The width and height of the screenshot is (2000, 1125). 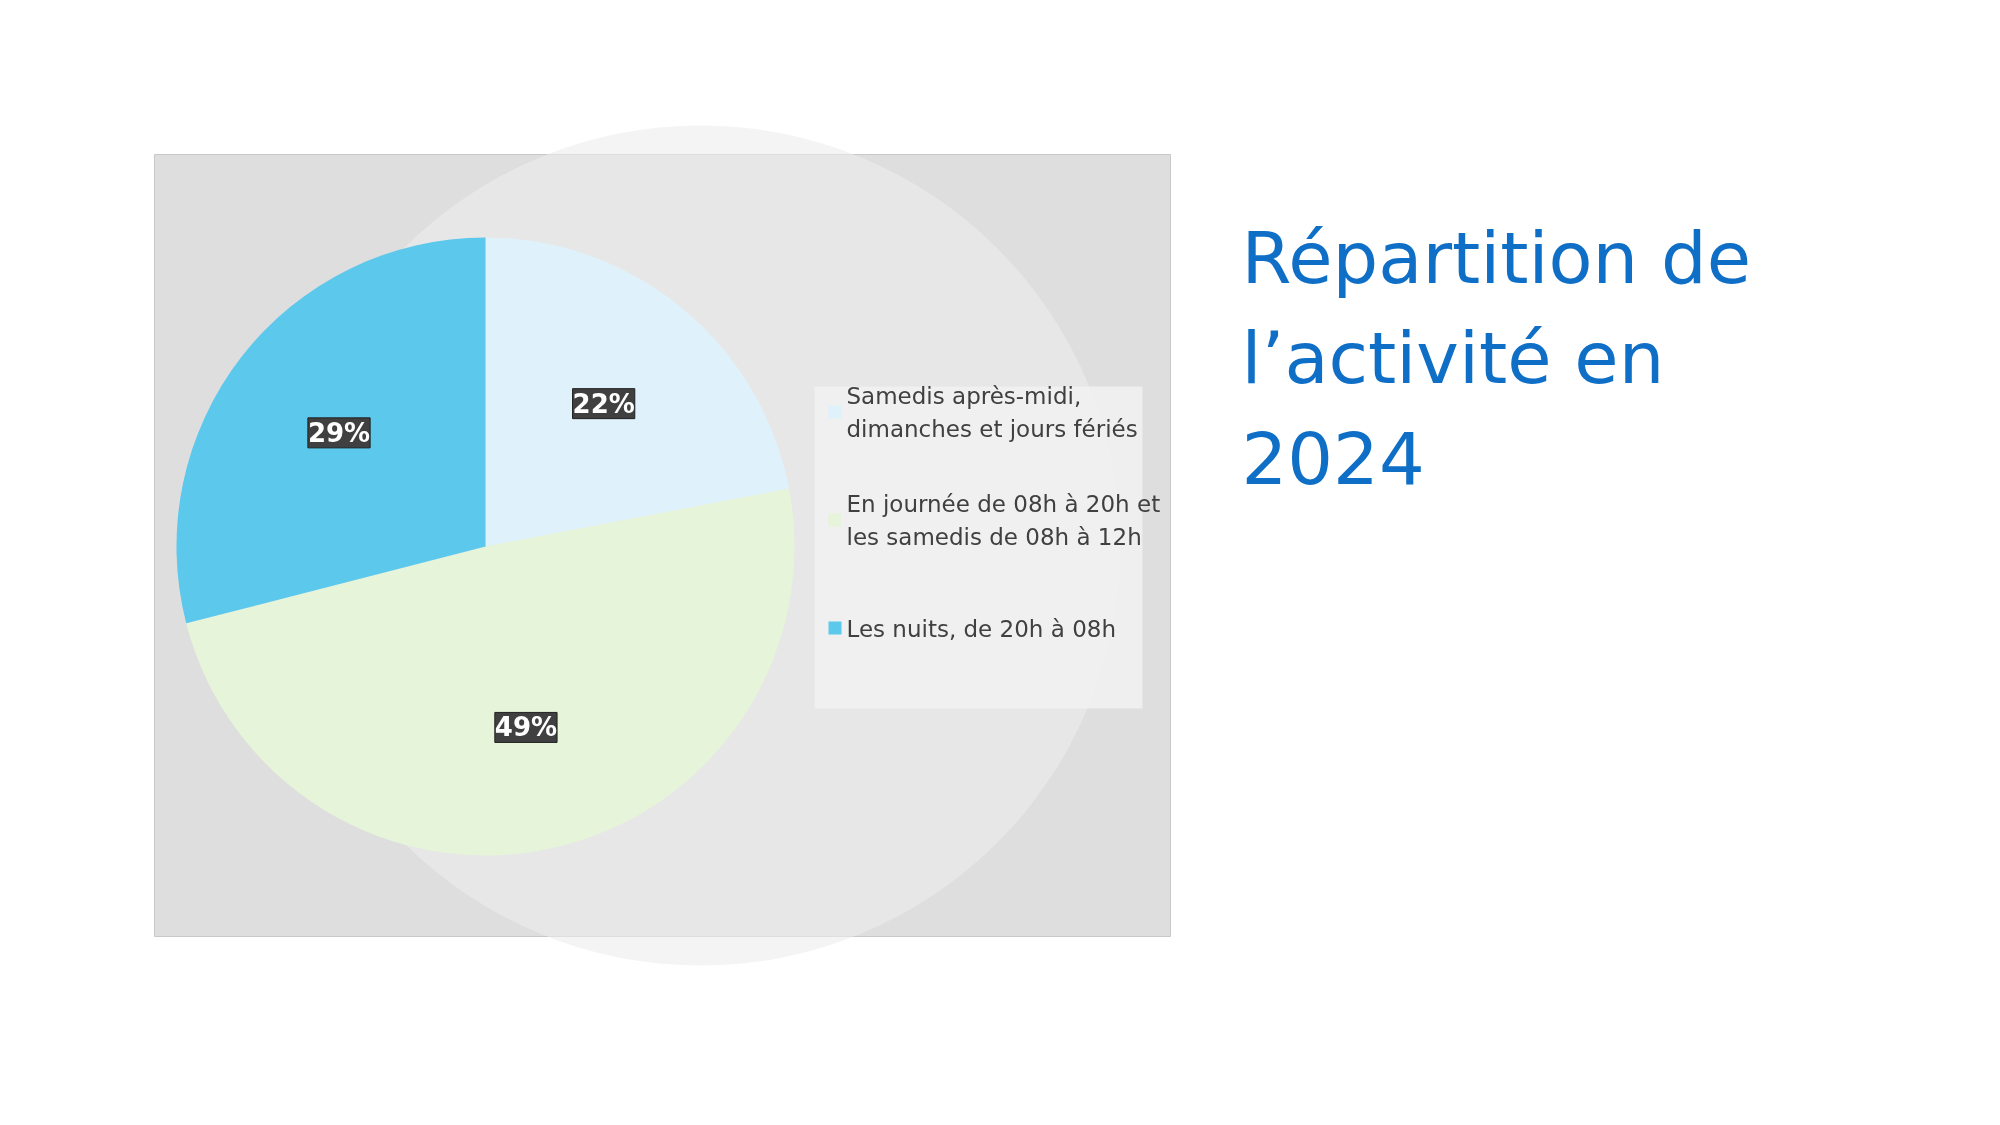 What do you see at coordinates (1003, 520) in the screenshot?
I see `legend-label: En journée de 08h à 20h et les samedis de 08h à 12h` at bounding box center [1003, 520].